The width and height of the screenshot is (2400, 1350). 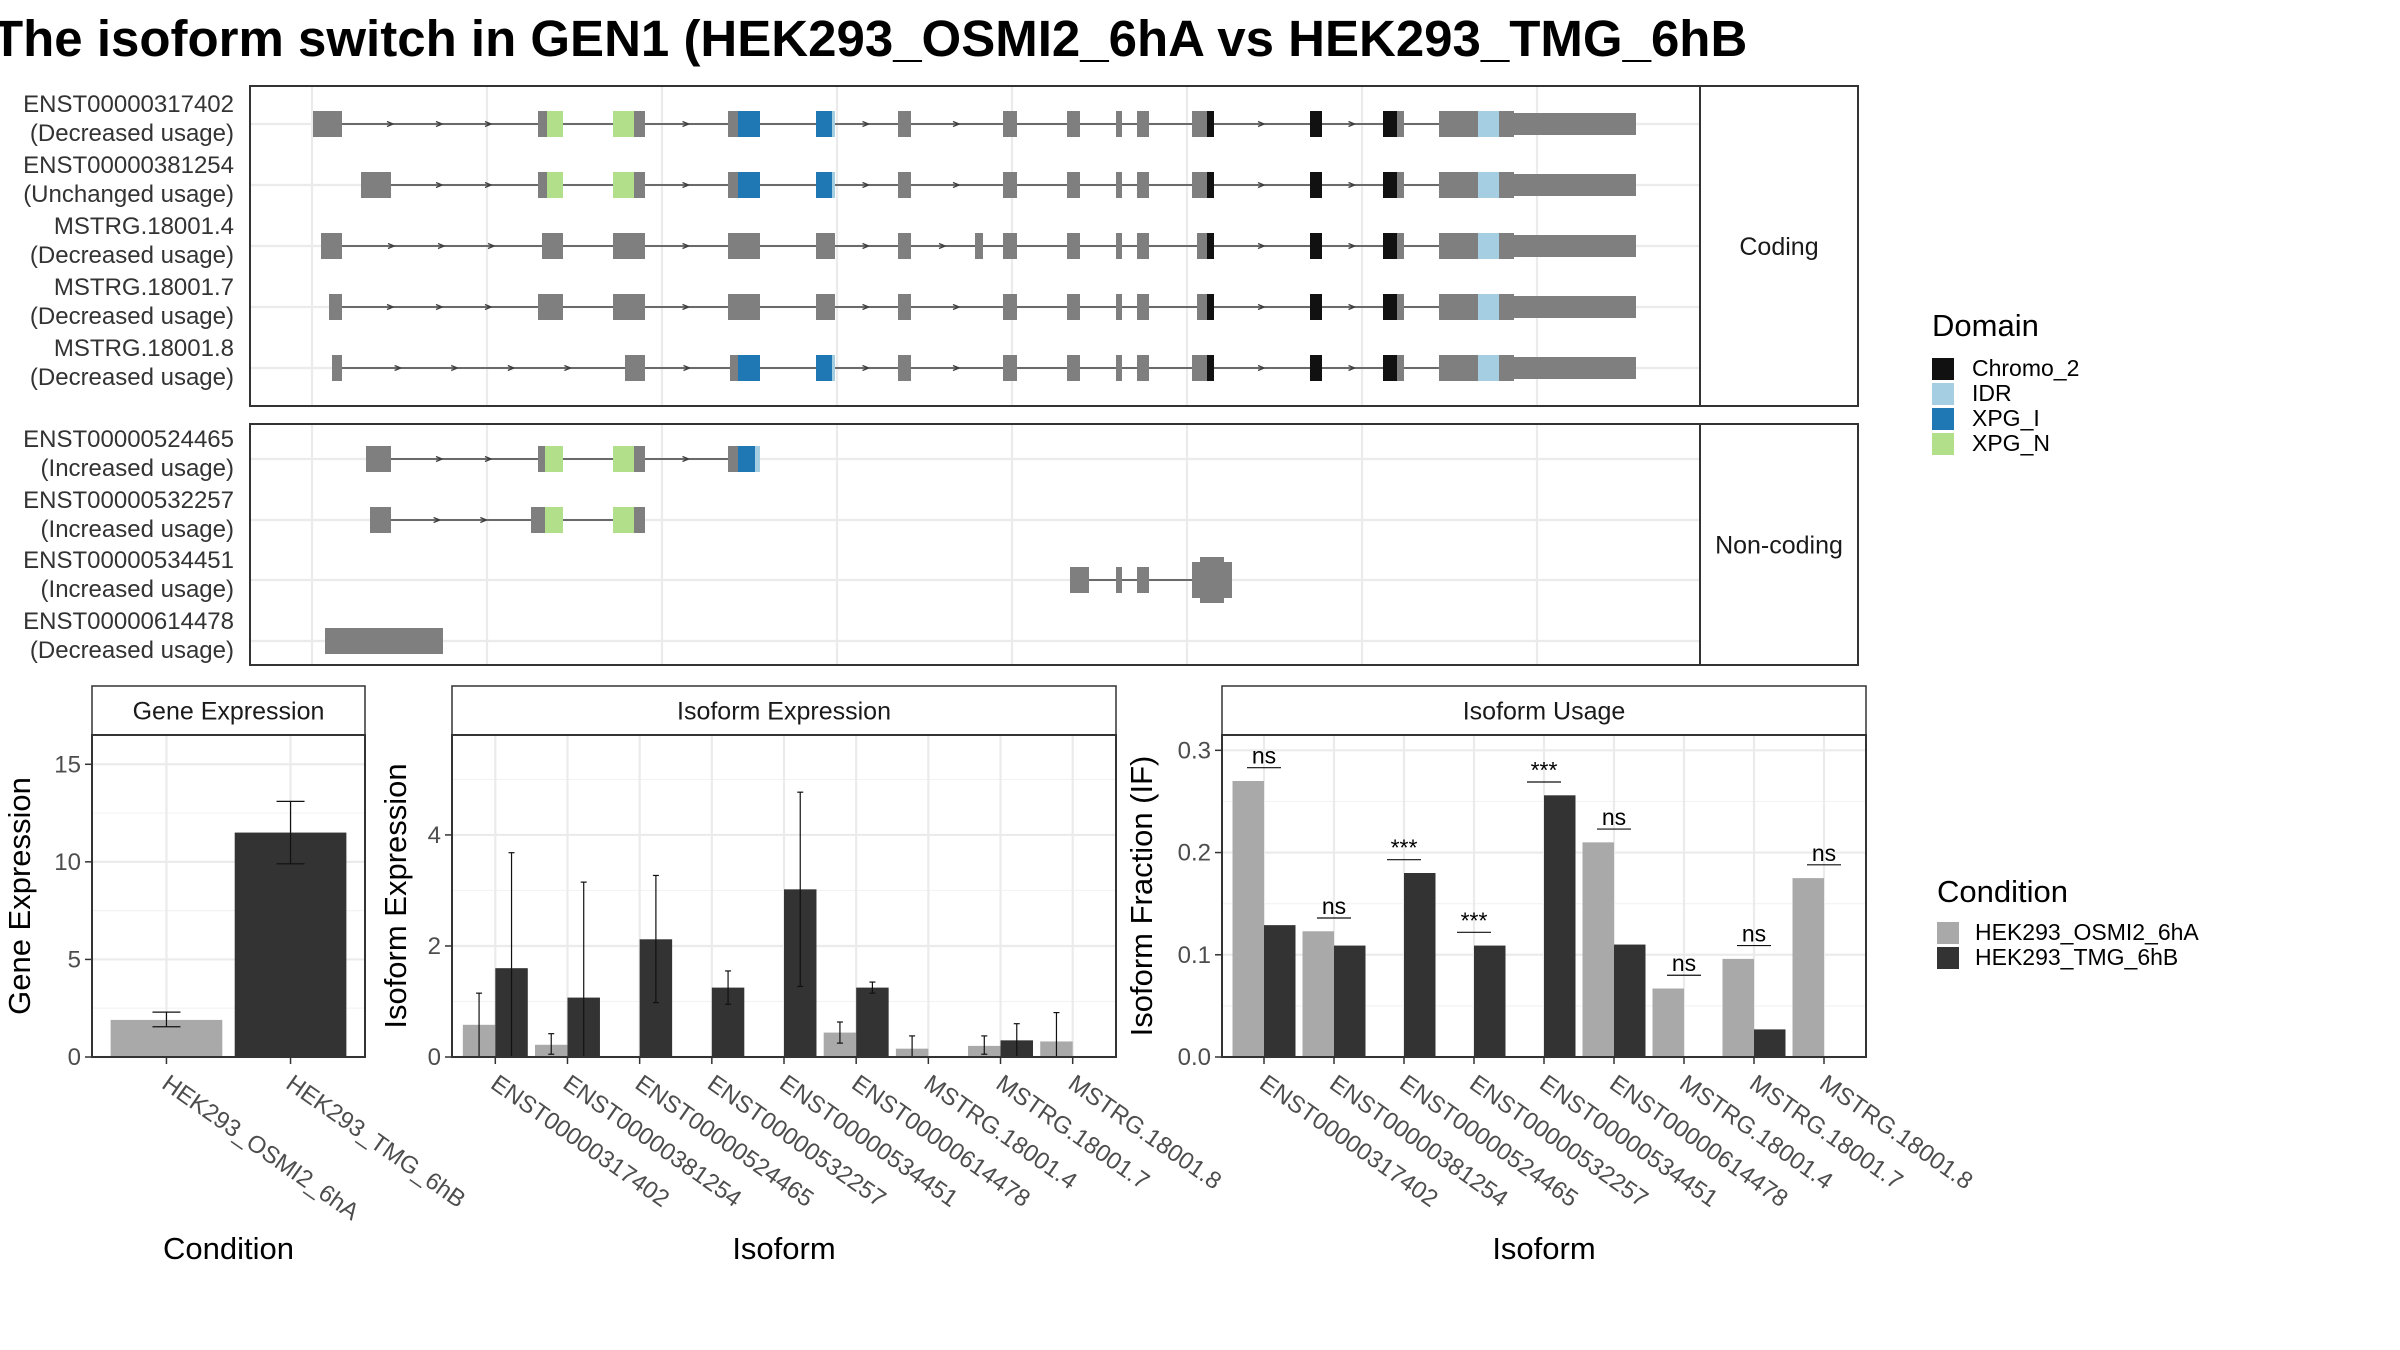 I want to click on legend-label: IDR, so click(x=1992, y=393).